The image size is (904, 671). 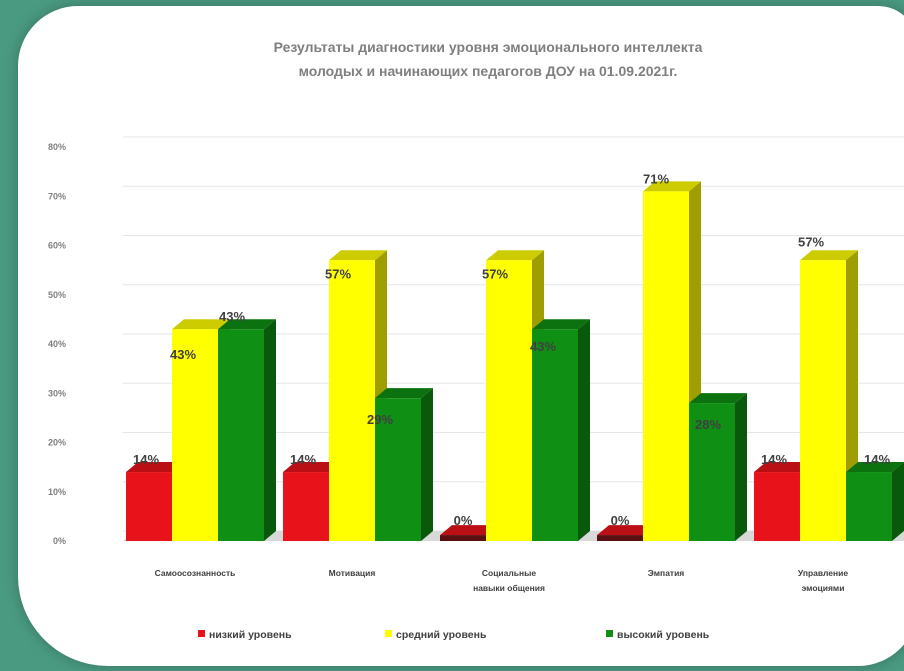 I want to click on legend-label: высокий уровень, so click(x=663, y=635).